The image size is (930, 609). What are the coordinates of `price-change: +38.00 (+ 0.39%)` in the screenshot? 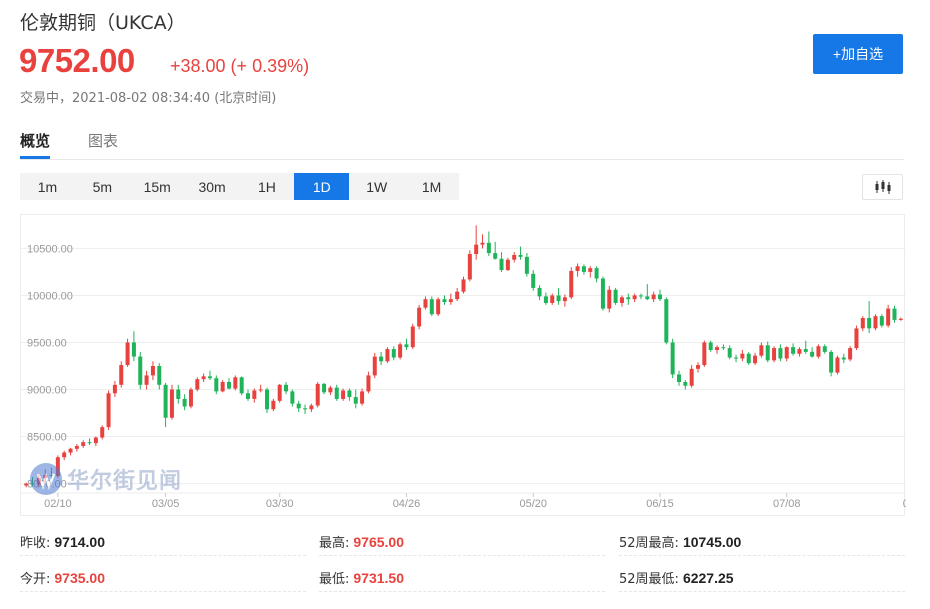 It's located at (240, 66).